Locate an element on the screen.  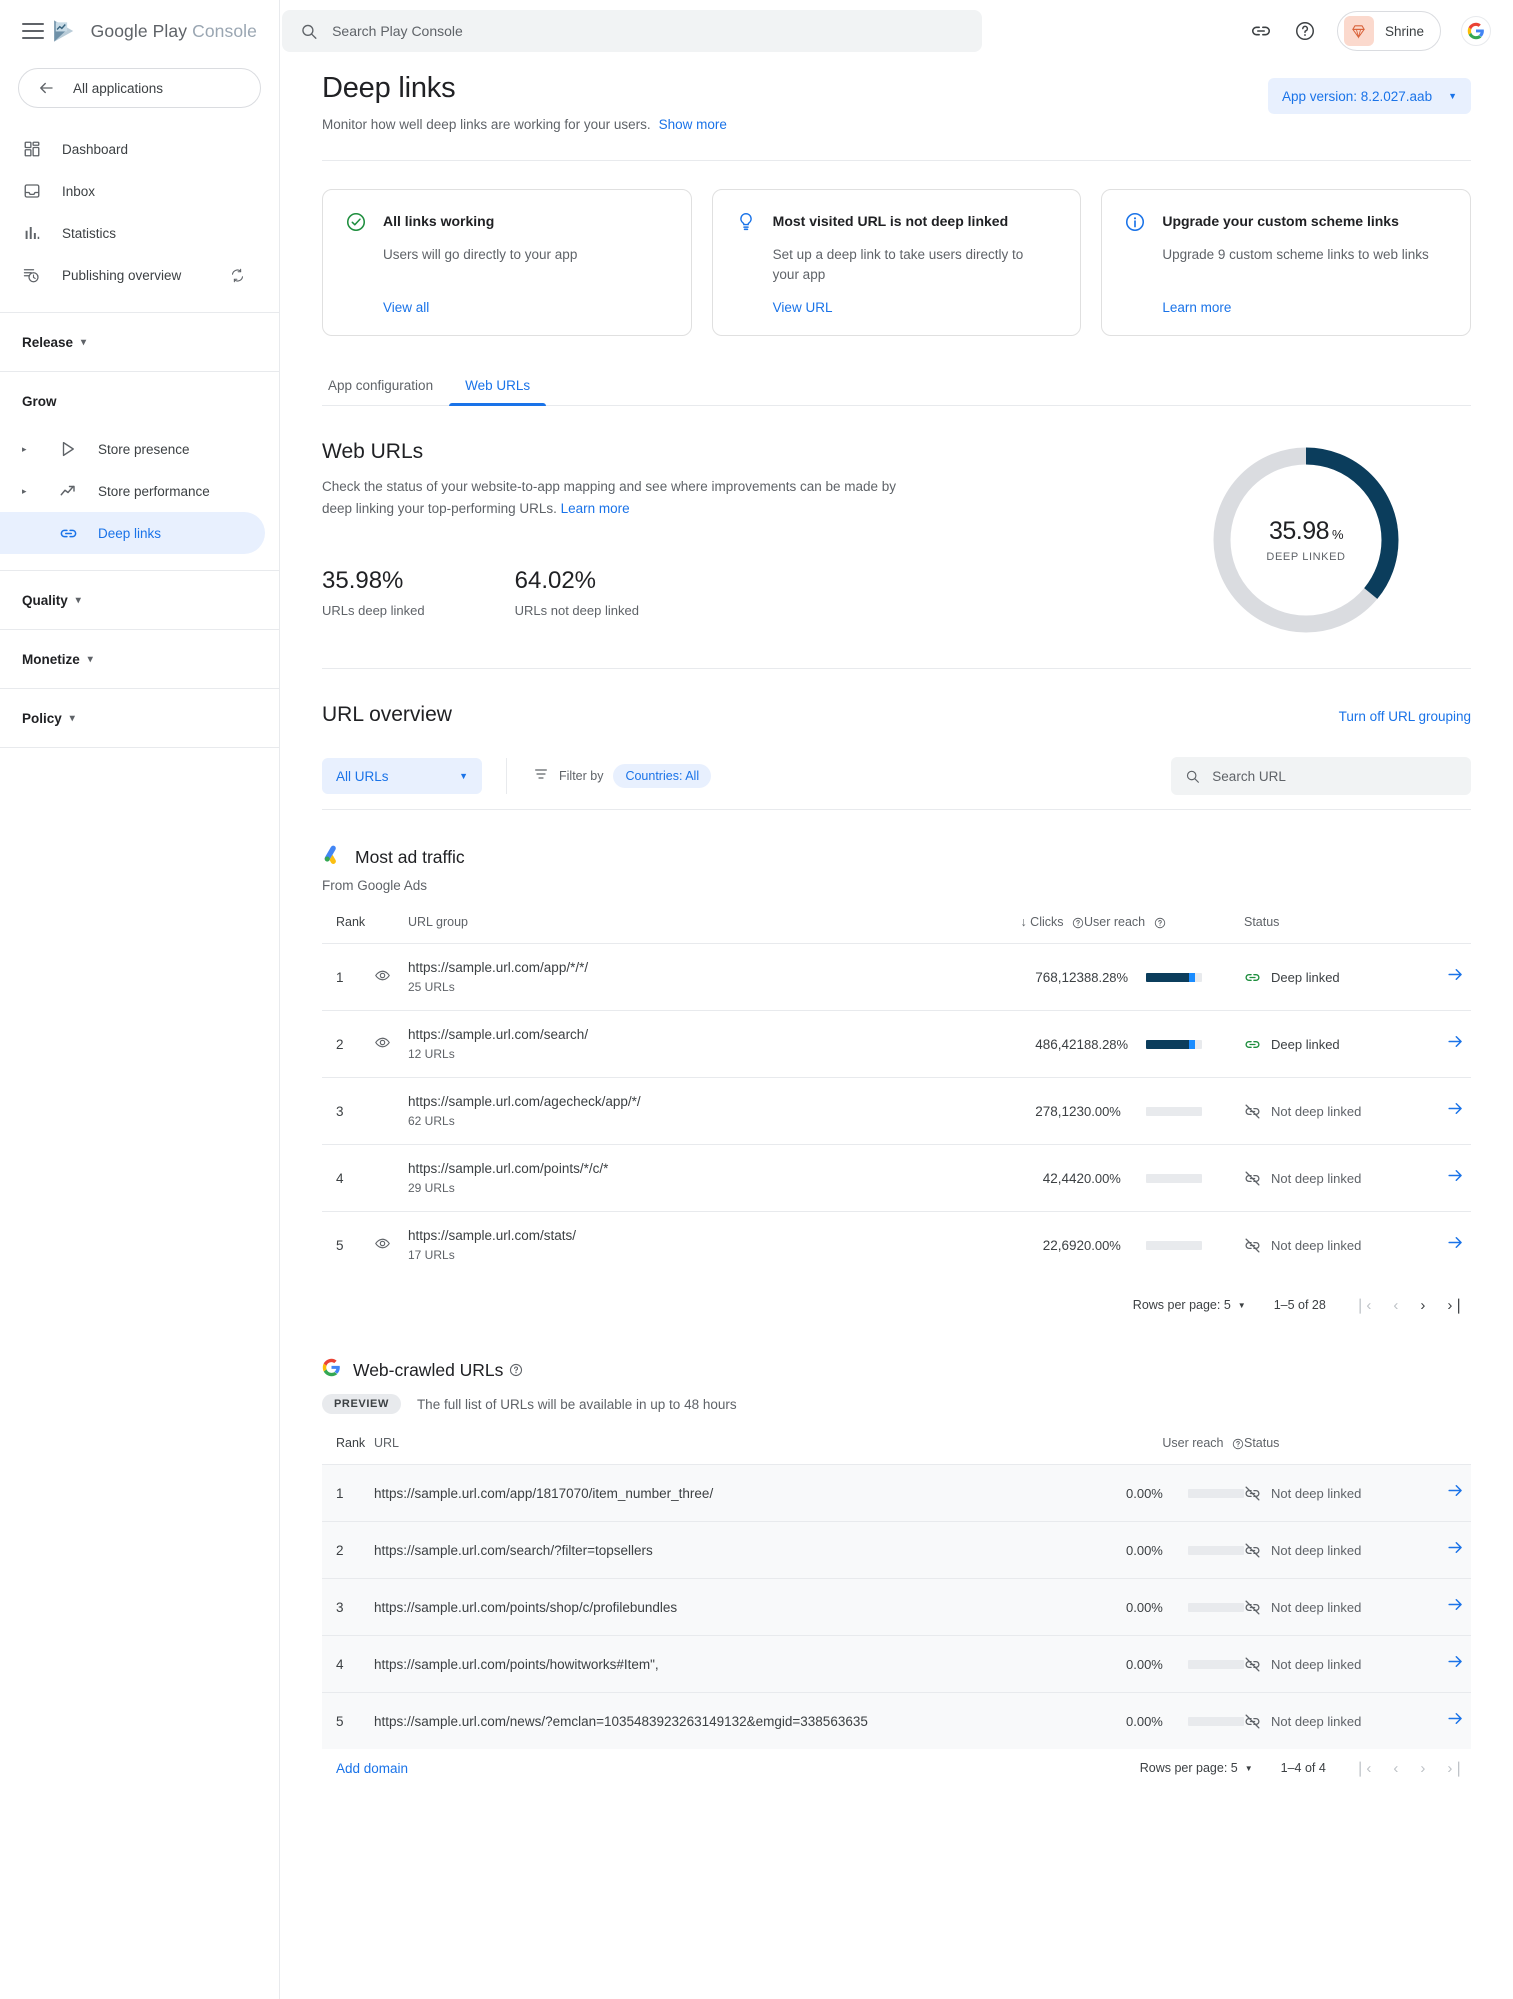
card-title: Most visited URL is not deep linked is located at coordinates (890, 221).